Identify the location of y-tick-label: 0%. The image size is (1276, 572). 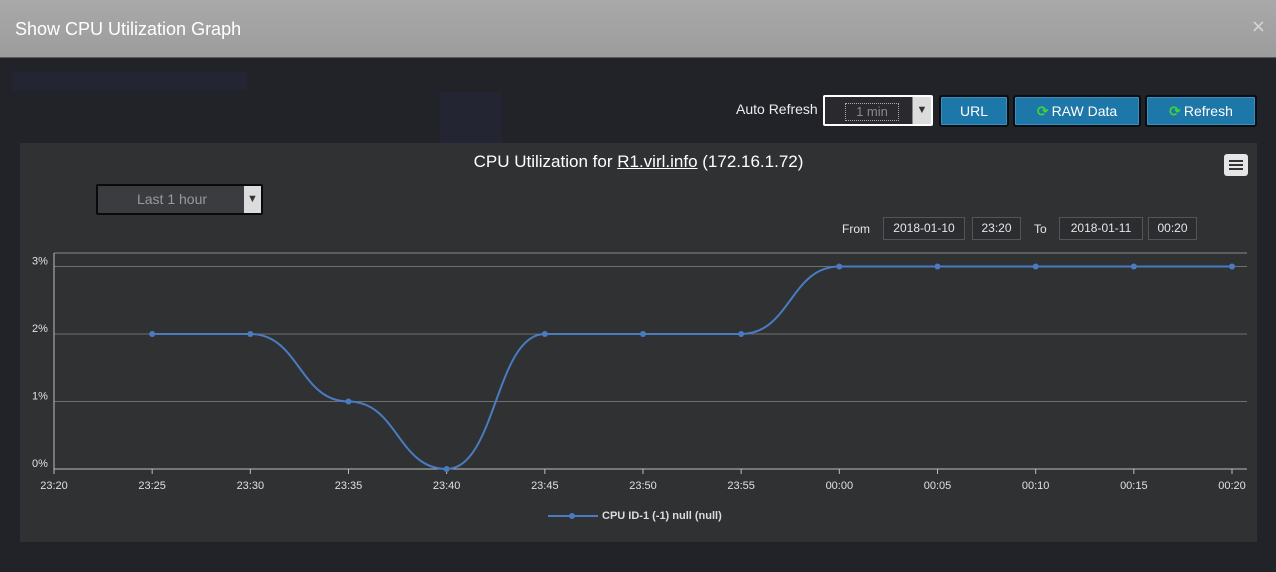
(40, 464).